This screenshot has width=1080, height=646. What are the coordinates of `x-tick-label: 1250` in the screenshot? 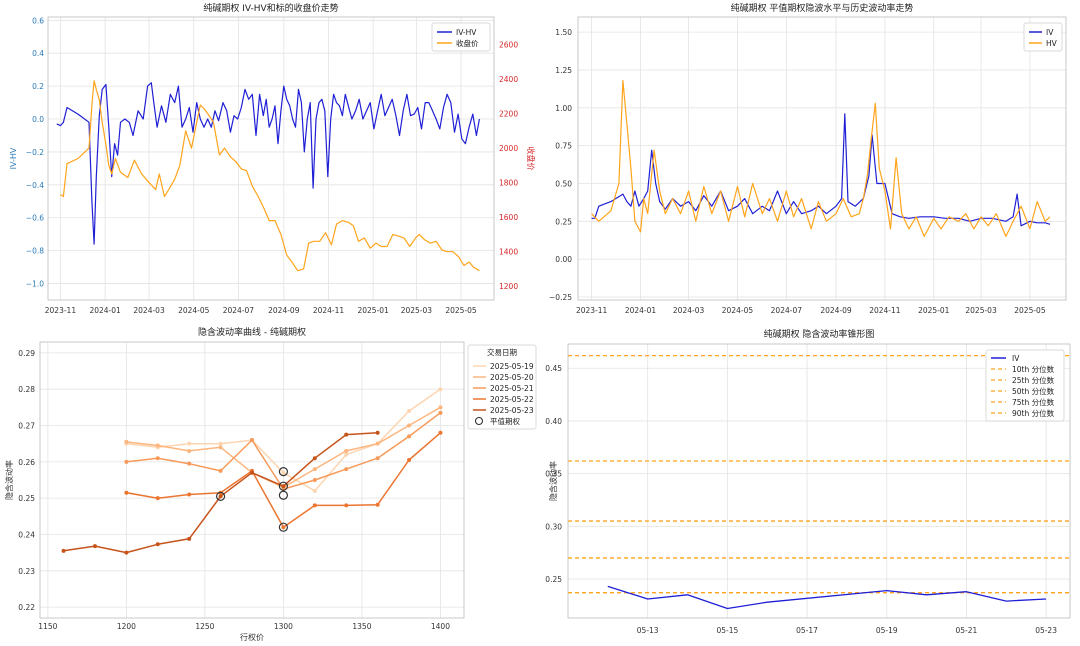 It's located at (204, 626).